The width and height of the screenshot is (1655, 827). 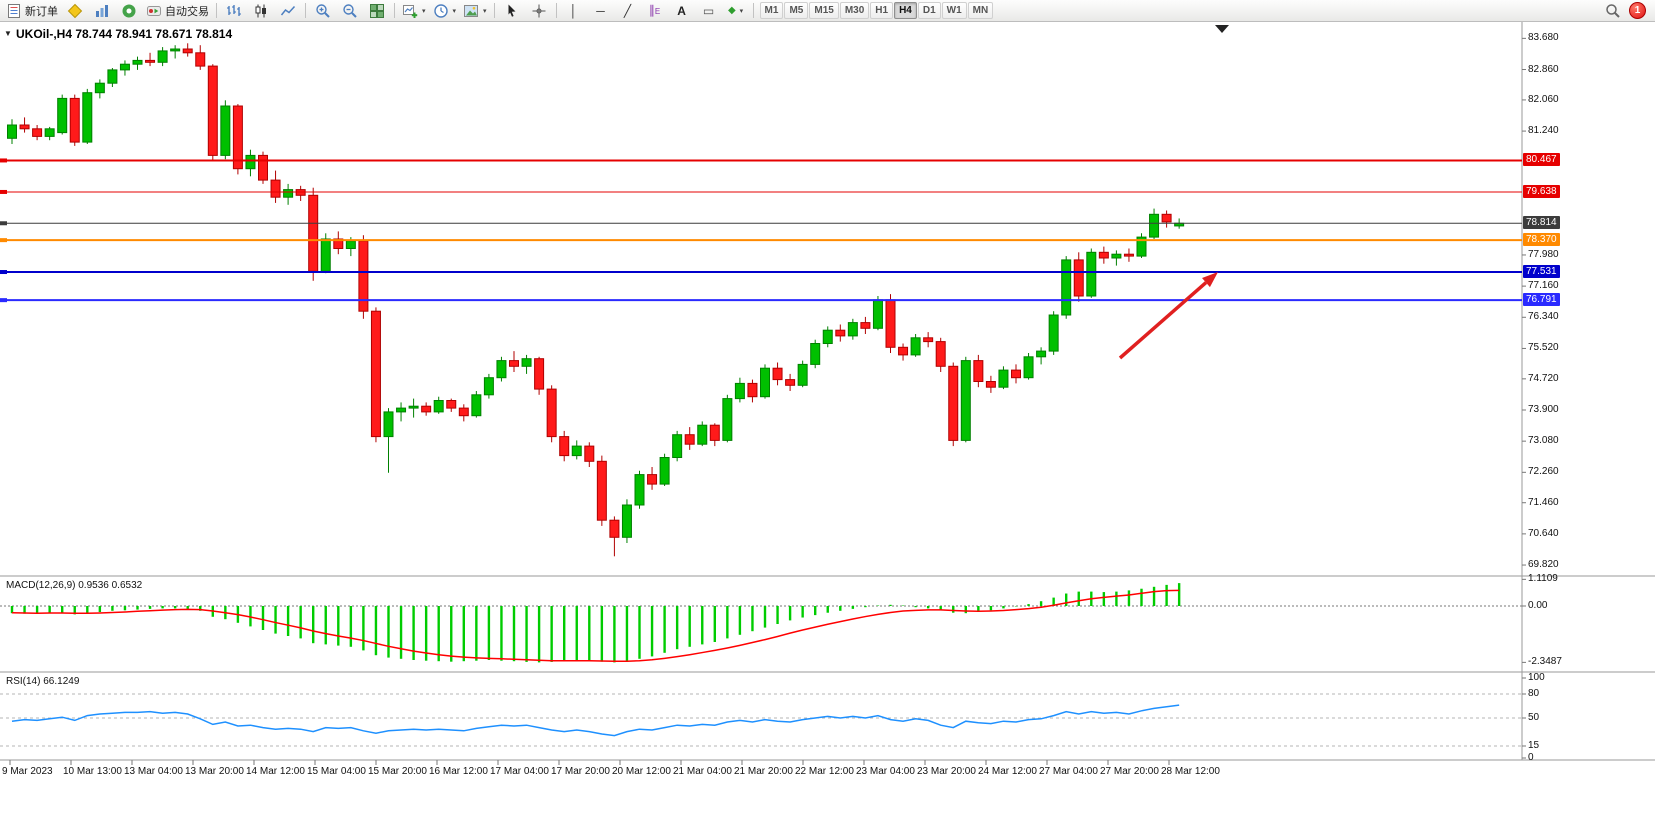 I want to click on chart-shift-marker, so click(x=1222, y=29).